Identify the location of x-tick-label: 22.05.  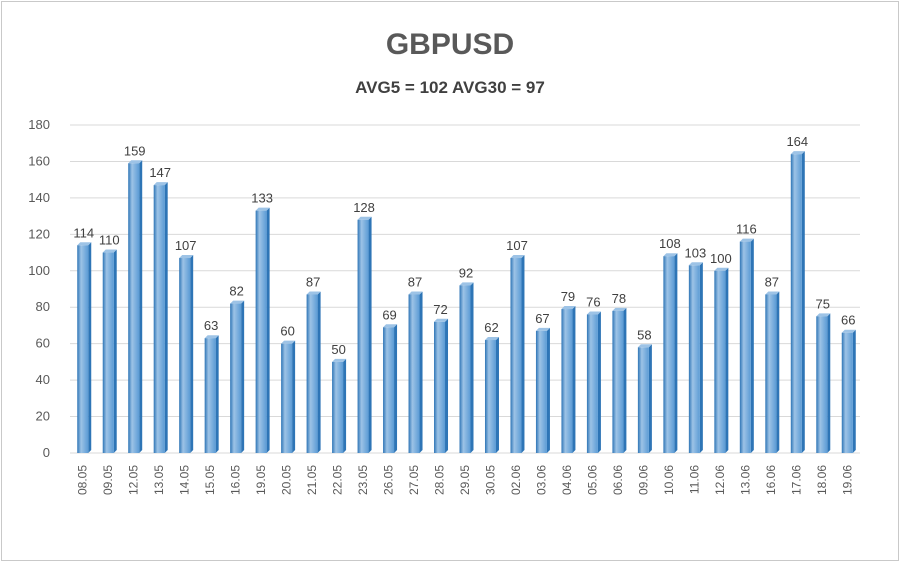
(338, 480).